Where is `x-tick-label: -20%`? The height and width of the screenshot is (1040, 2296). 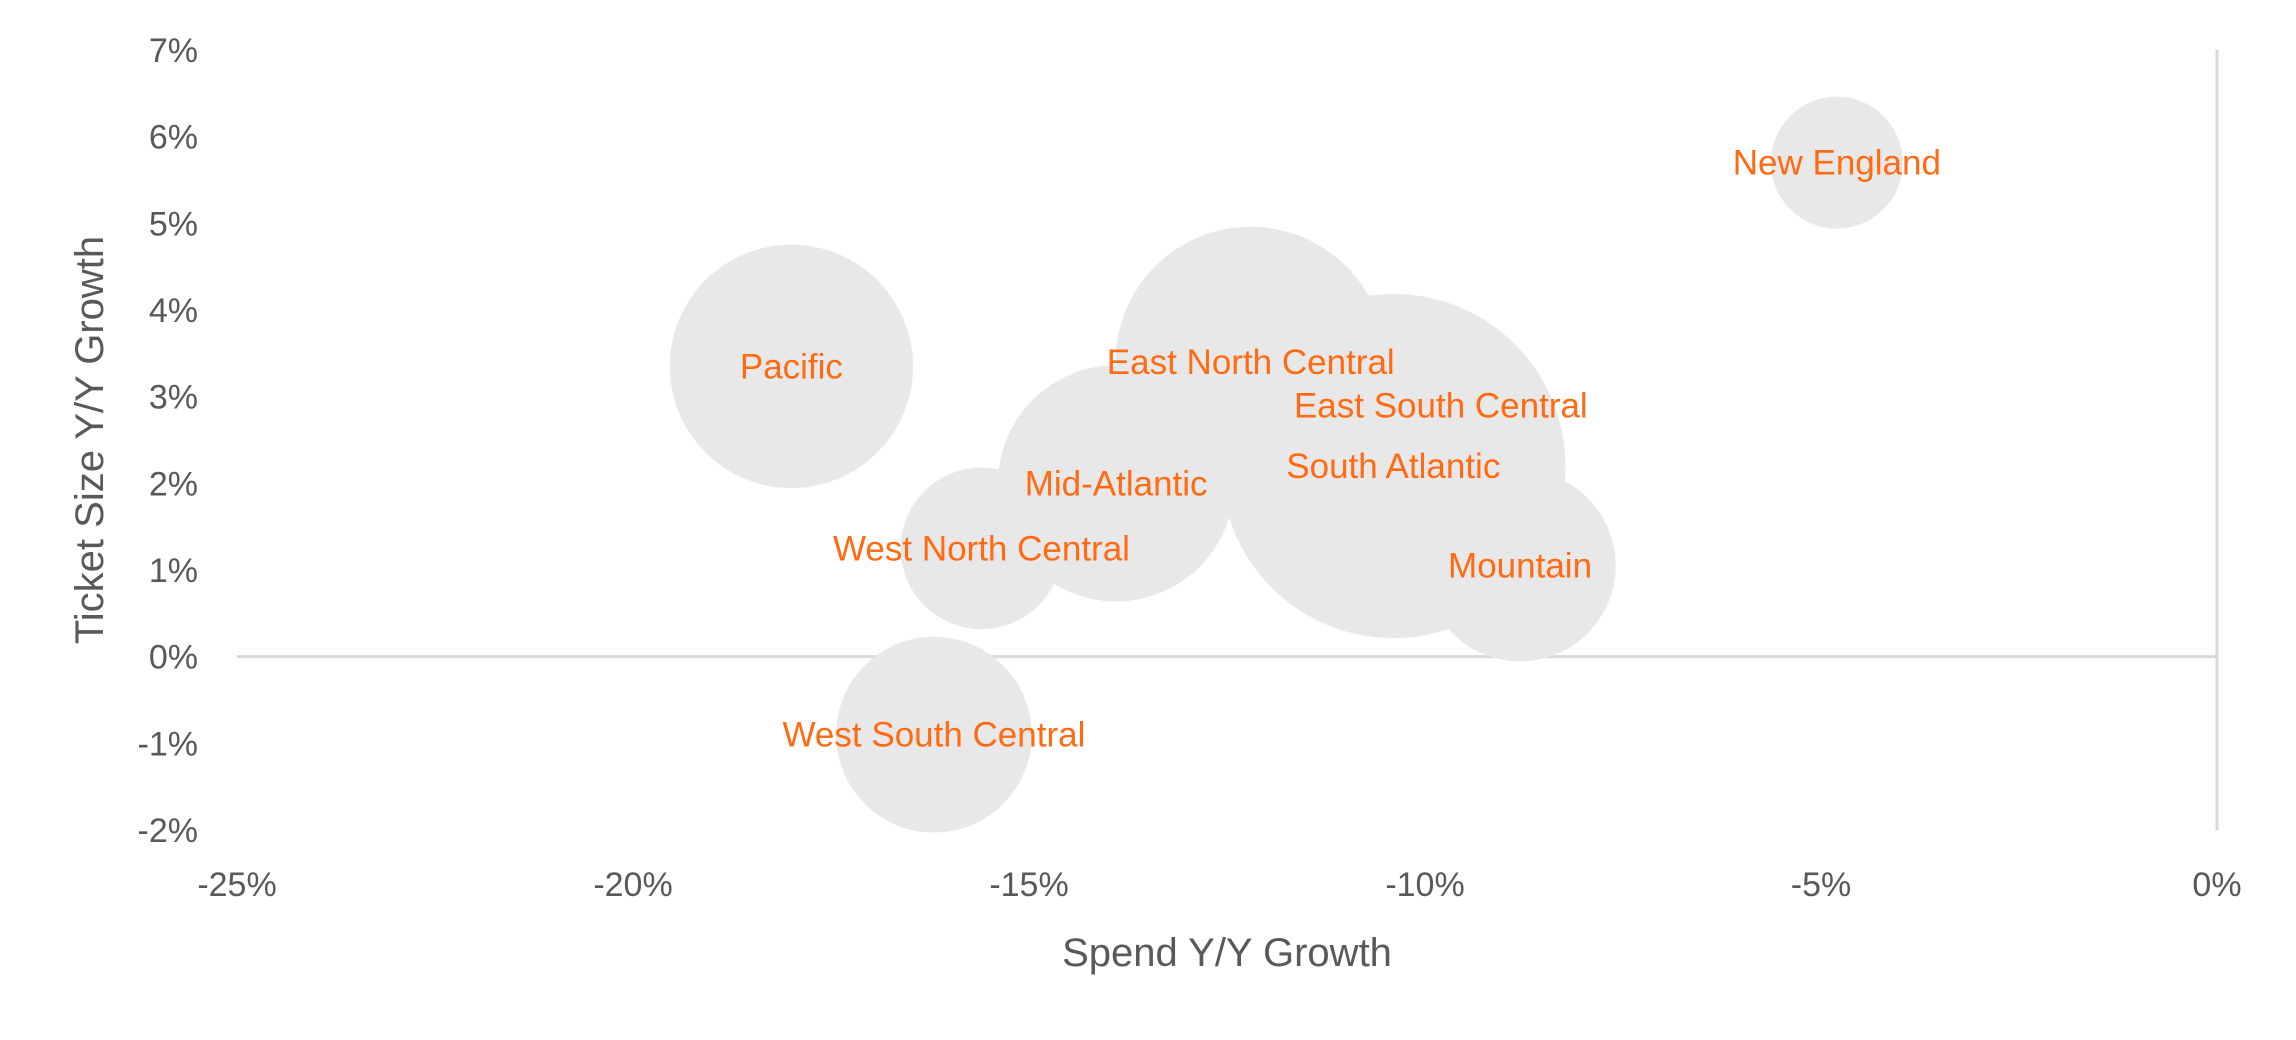 x-tick-label: -20% is located at coordinates (632, 885).